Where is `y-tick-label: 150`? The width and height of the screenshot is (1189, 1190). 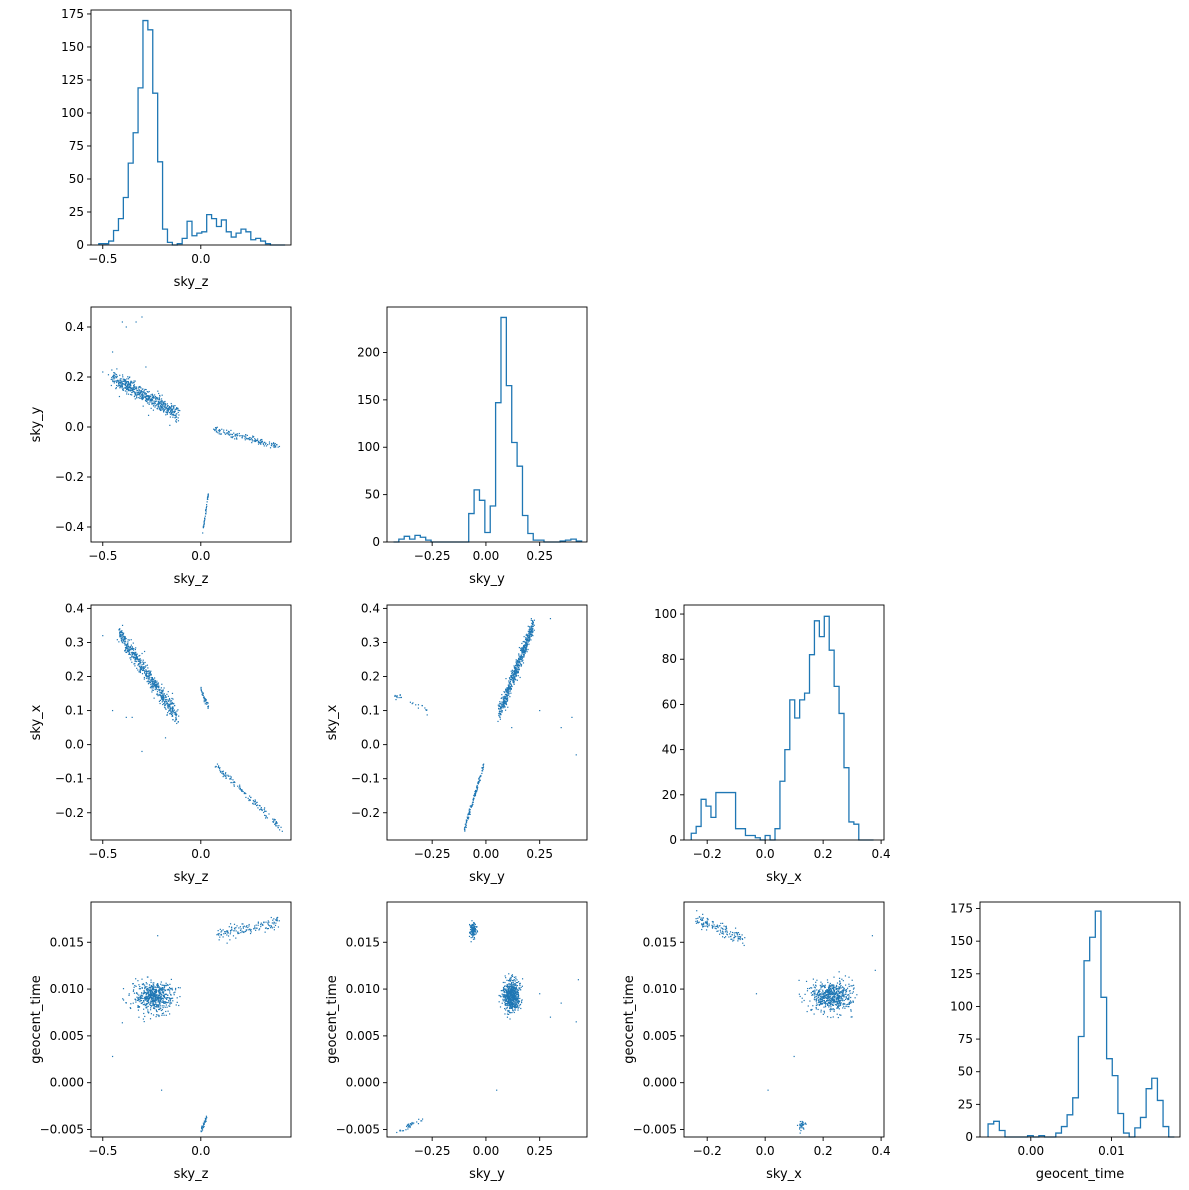 y-tick-label: 150 is located at coordinates (72, 47).